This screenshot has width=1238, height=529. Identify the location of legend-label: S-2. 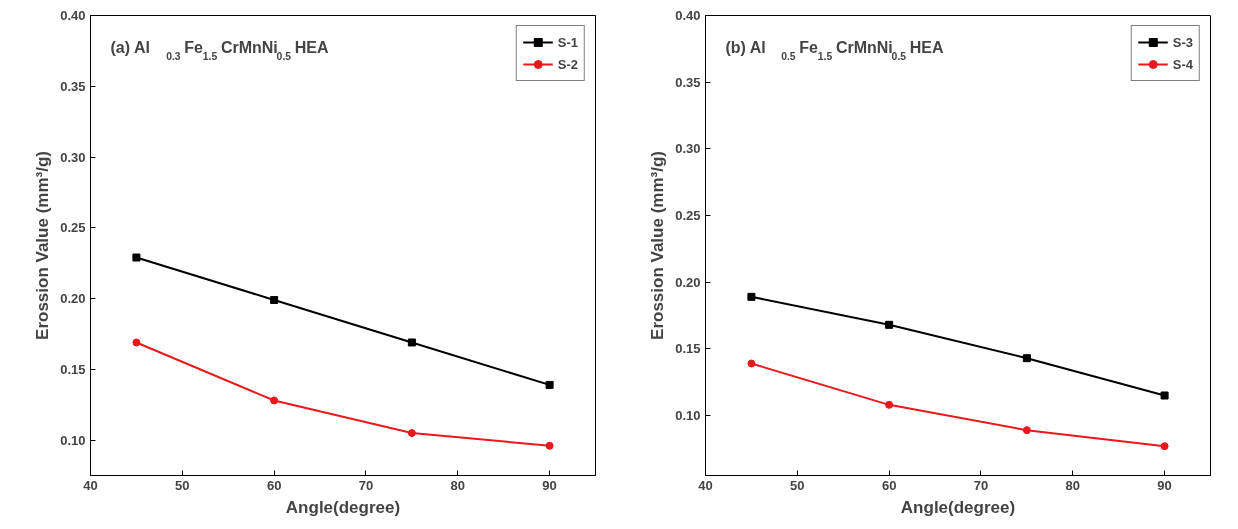
(567, 64).